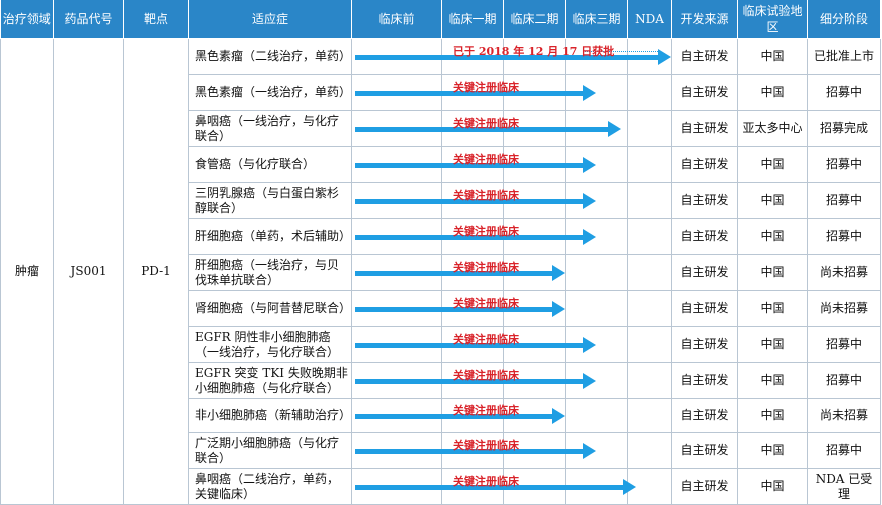 Image resolution: width=882 pixels, height=505 pixels. I want to click on table-row: 食管癌（与化疗联合） 自主研发 中国 招募中, so click(441, 164).